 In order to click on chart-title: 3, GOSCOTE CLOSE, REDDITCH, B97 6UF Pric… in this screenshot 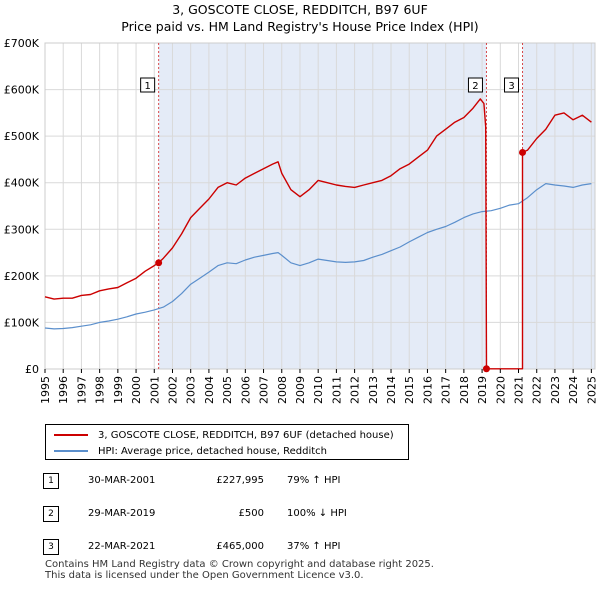, I will do `click(300, 18)`.